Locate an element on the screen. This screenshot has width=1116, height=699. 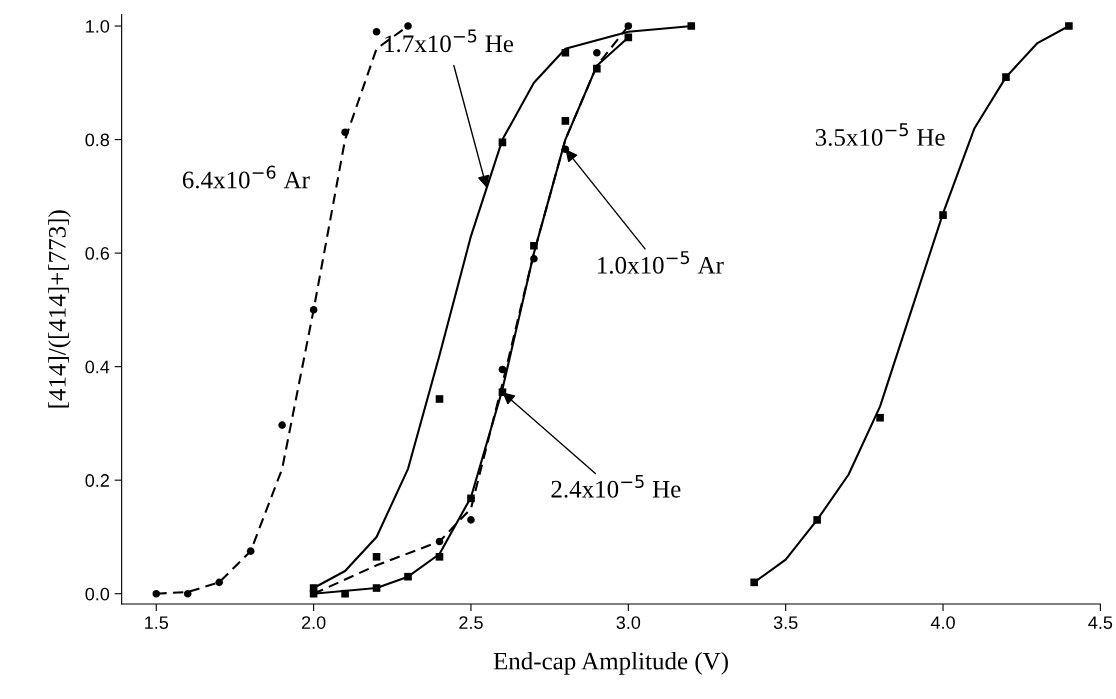
x-tick-label: 4.0 is located at coordinates (942, 622).